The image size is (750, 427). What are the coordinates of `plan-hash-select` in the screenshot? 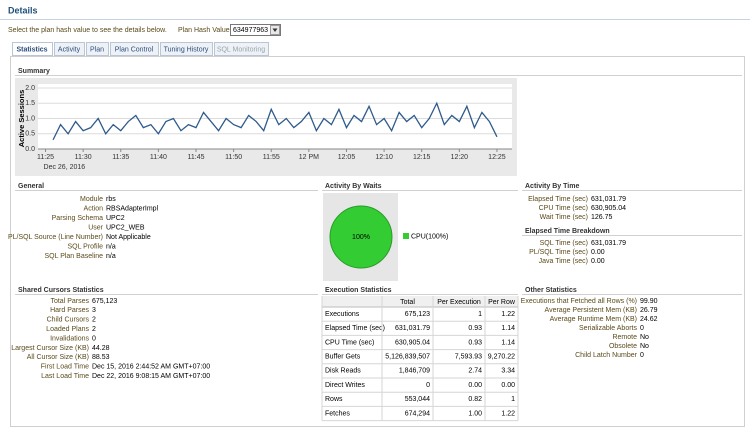 It's located at (255, 30).